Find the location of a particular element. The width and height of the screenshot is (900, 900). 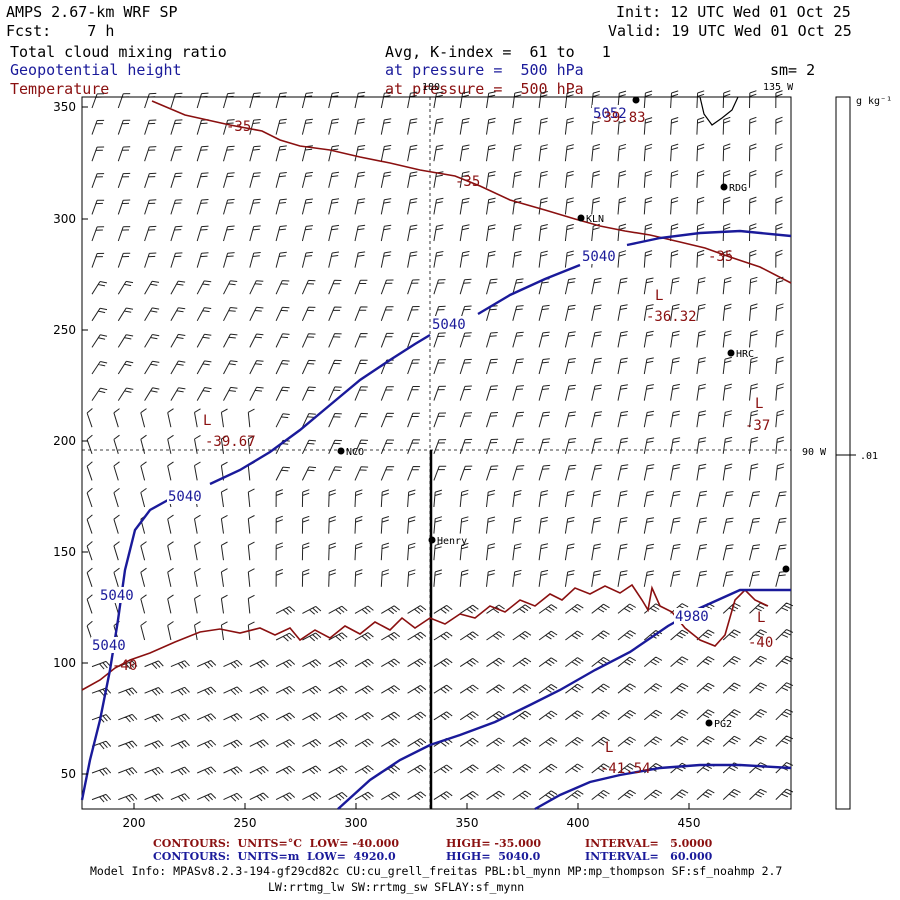

y-tick-label: 100 is located at coordinates (64, 663).